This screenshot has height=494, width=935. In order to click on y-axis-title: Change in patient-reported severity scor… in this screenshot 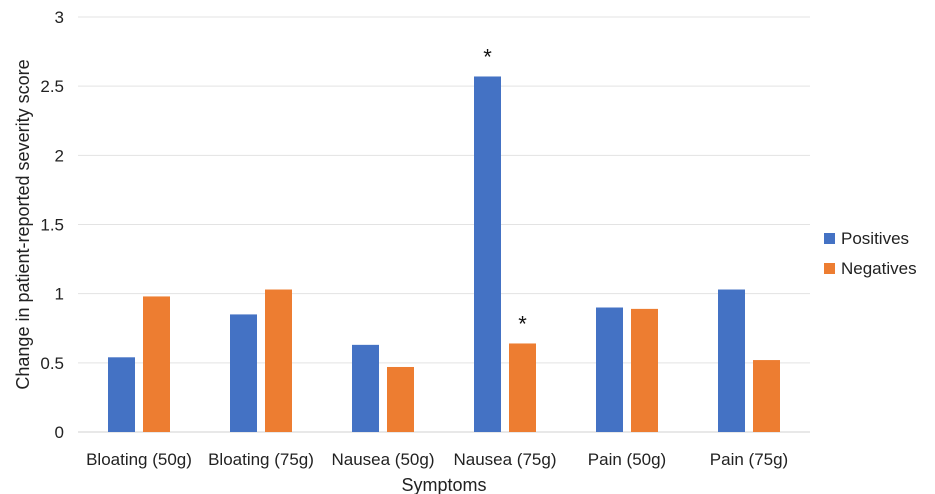, I will do `click(23, 224)`.